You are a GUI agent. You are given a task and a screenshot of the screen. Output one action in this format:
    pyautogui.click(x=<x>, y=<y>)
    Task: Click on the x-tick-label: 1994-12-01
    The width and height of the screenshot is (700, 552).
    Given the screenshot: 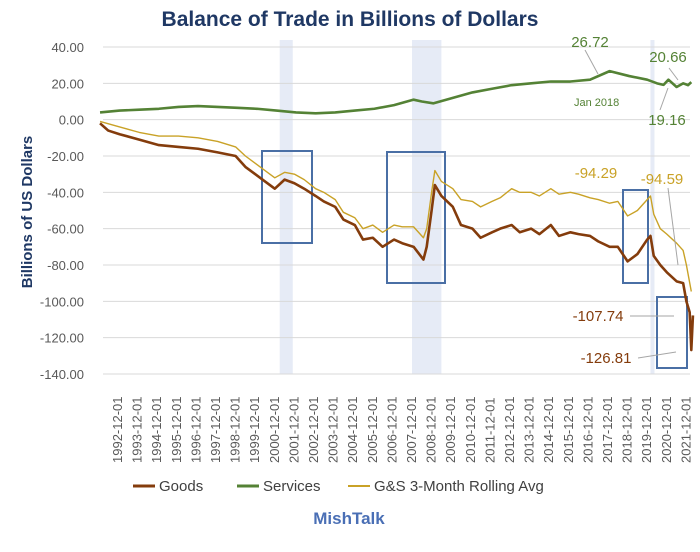 What is the action you would take?
    pyautogui.click(x=156, y=430)
    